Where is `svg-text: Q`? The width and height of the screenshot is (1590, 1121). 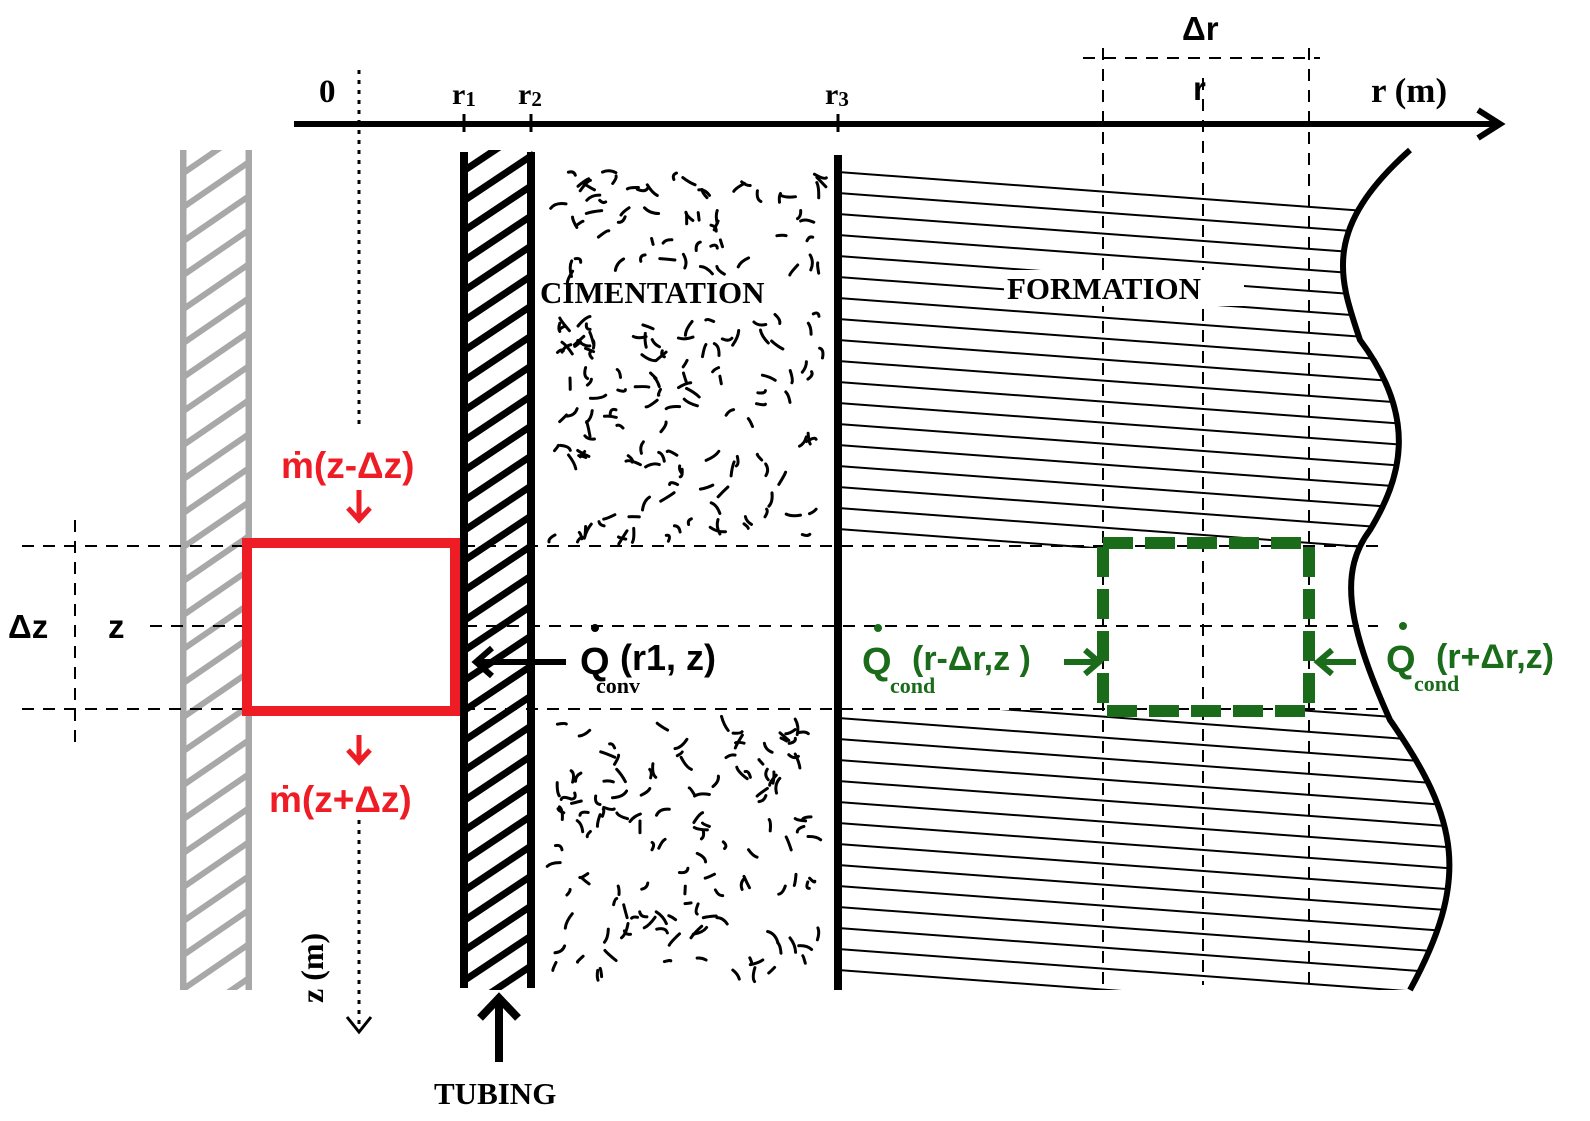
svg-text: Q is located at coordinates (1401, 660).